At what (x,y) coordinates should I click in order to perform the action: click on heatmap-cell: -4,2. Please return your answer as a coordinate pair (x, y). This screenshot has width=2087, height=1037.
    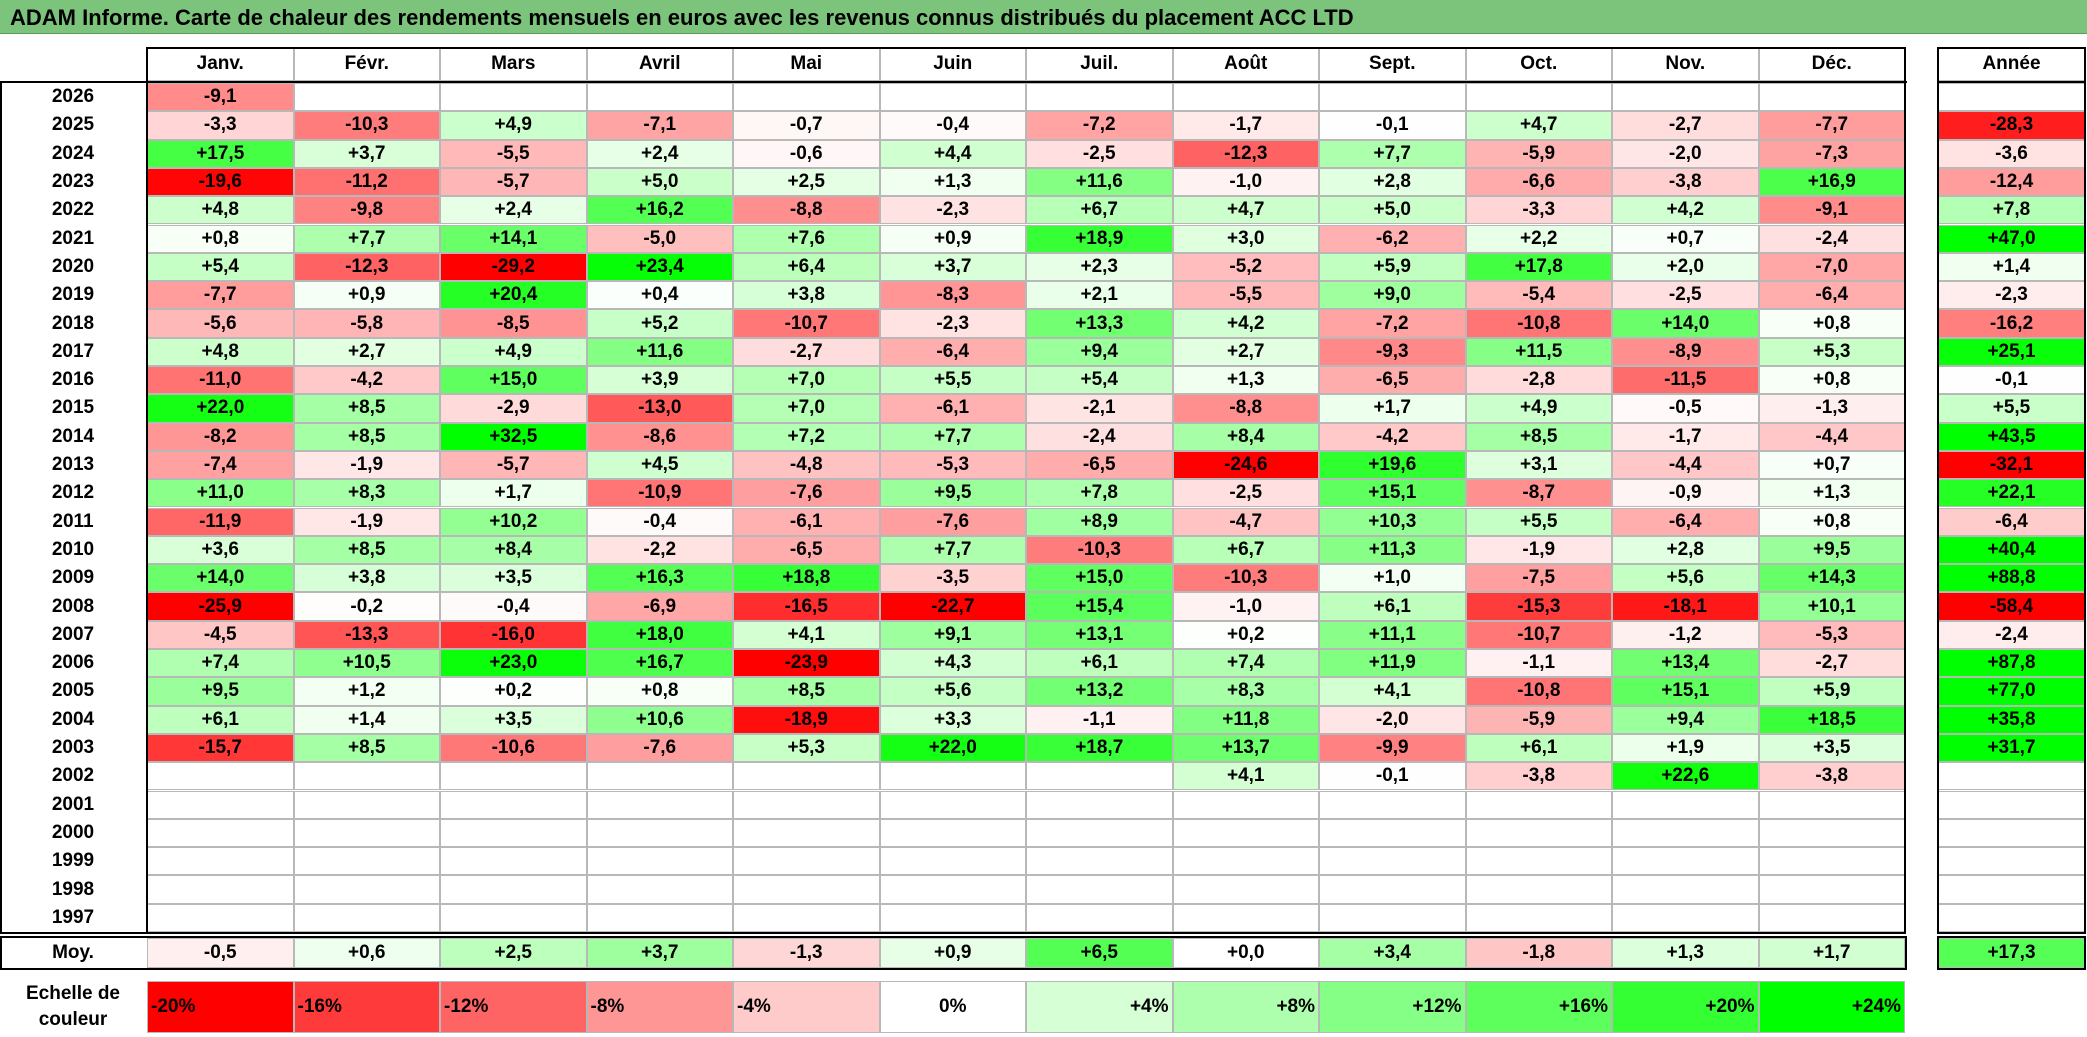
    Looking at the image, I should click on (366, 380).